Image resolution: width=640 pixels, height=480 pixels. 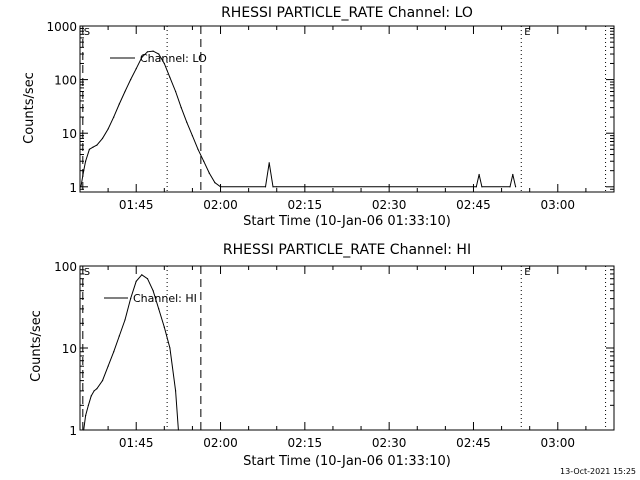 I want to click on lo-x-tick-label: 02:15, so click(x=305, y=205).